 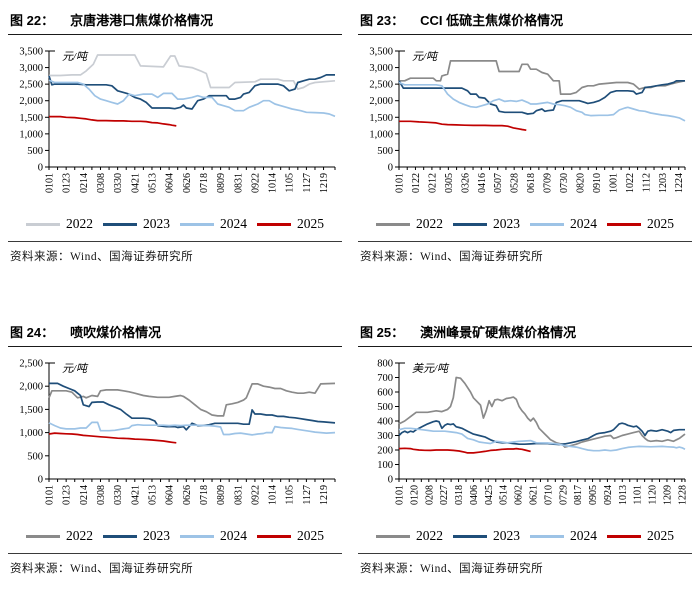 What do you see at coordinates (563, 495) in the screenshot?
I see `x-tick-label: 0729` at bounding box center [563, 495].